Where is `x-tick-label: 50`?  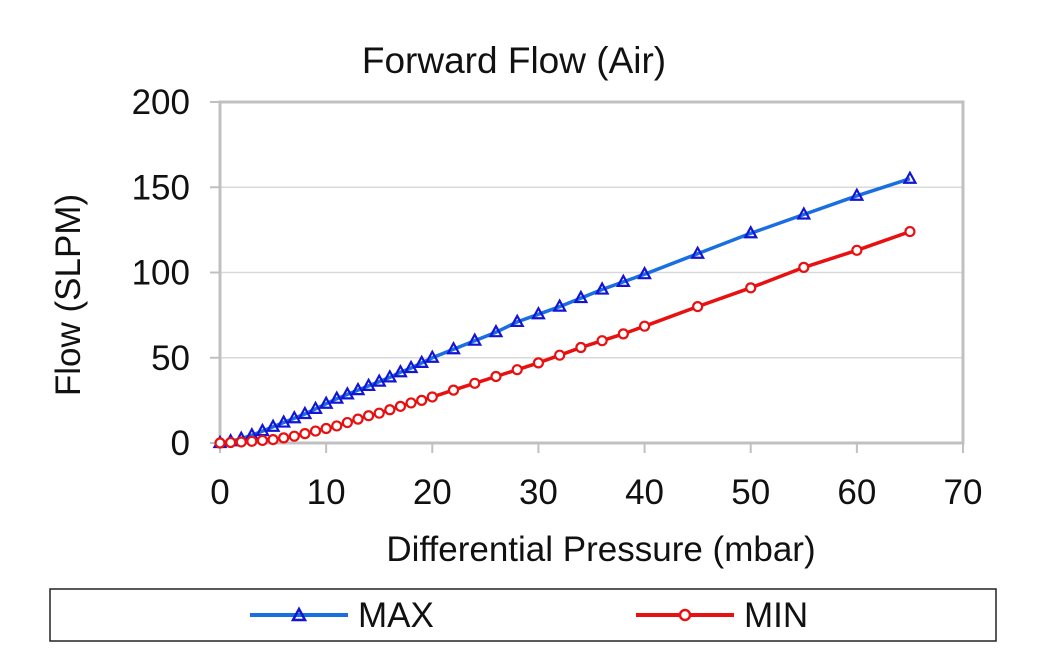
x-tick-label: 50 is located at coordinates (750, 492).